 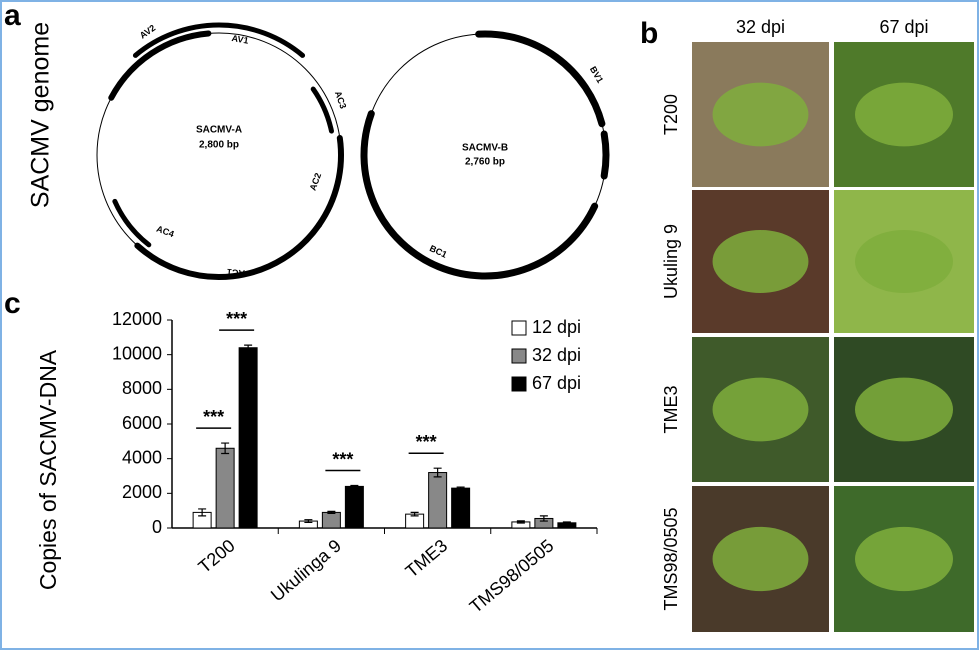 I want to click on y-tick-label: 2000, so click(x=142, y=492).